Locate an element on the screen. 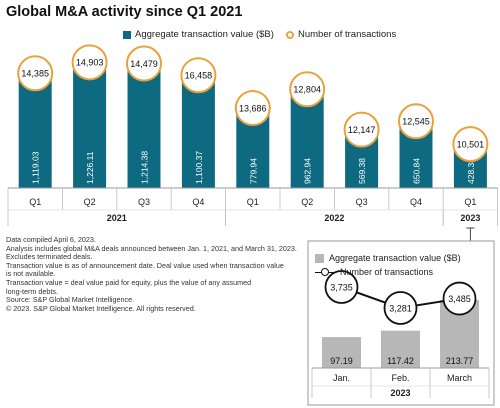 The width and height of the screenshot is (500, 408). bar-value-label: 1,100.37 is located at coordinates (199, 167).